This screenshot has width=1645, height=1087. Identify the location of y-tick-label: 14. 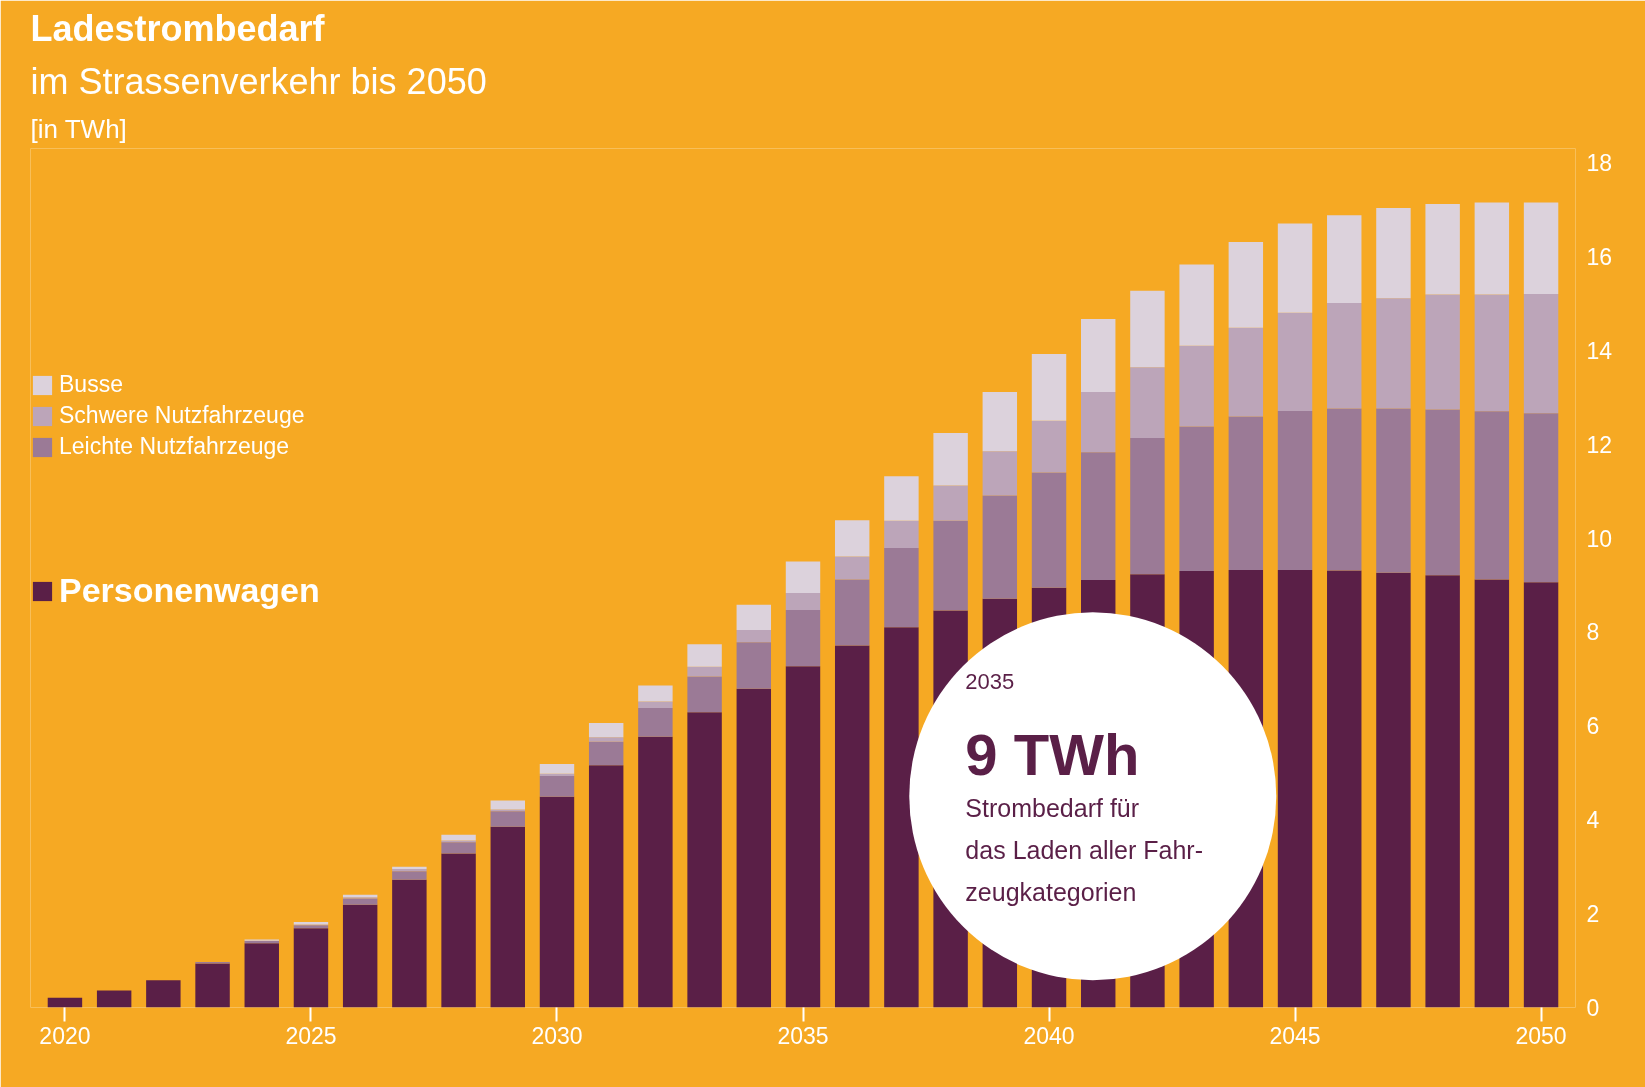
(1599, 350).